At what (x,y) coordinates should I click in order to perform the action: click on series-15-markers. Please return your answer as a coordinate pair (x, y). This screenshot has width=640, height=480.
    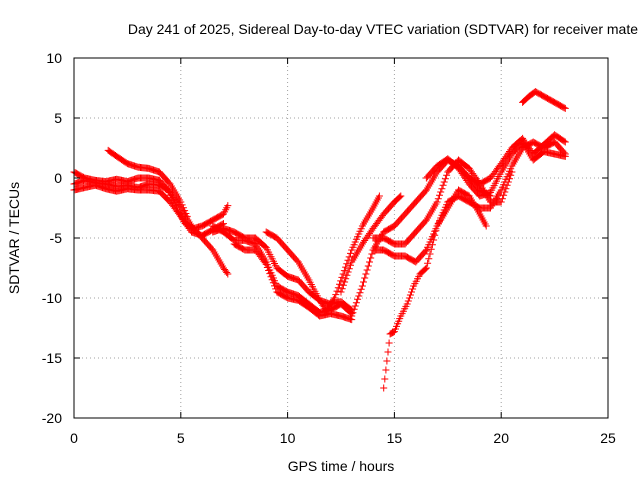
    Looking at the image, I should click on (495, 169).